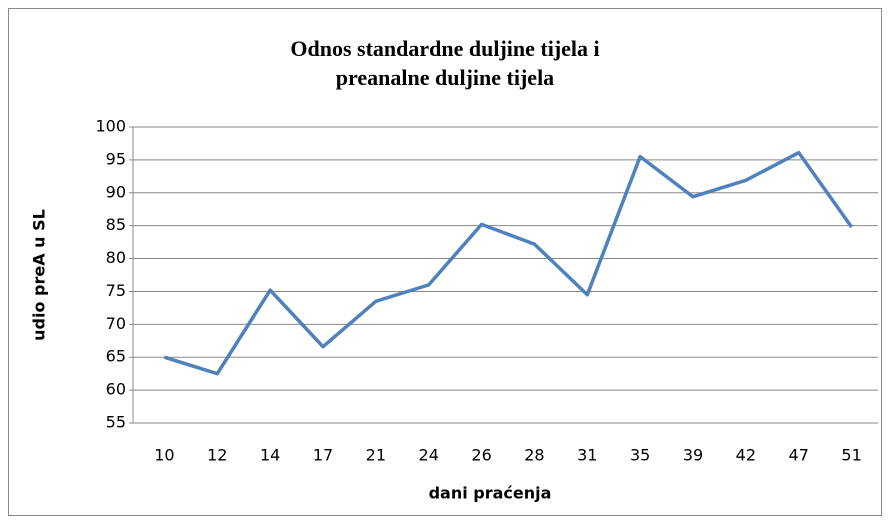  I want to click on x-axis-label: dani praćenja, so click(490, 493).